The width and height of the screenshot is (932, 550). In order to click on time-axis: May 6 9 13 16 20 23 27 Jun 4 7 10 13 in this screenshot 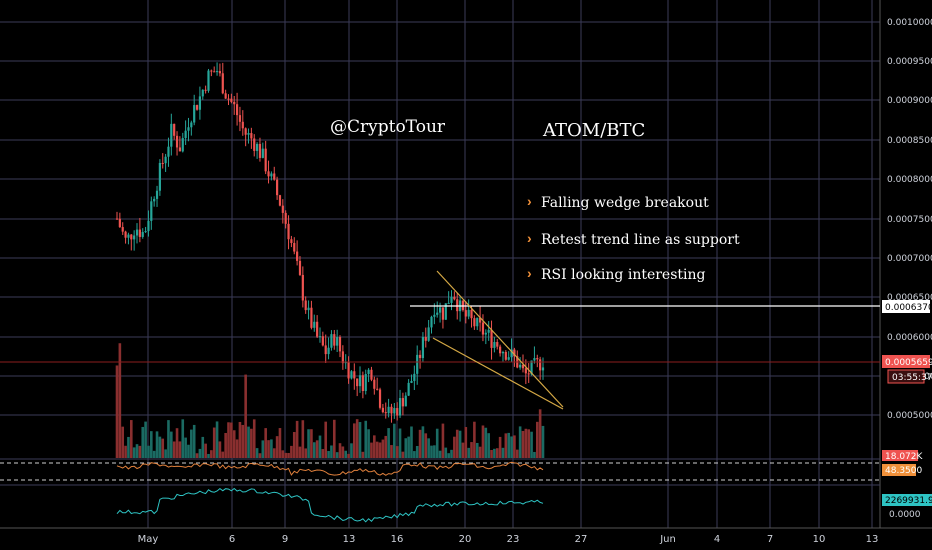, I will do `click(508, 539)`.